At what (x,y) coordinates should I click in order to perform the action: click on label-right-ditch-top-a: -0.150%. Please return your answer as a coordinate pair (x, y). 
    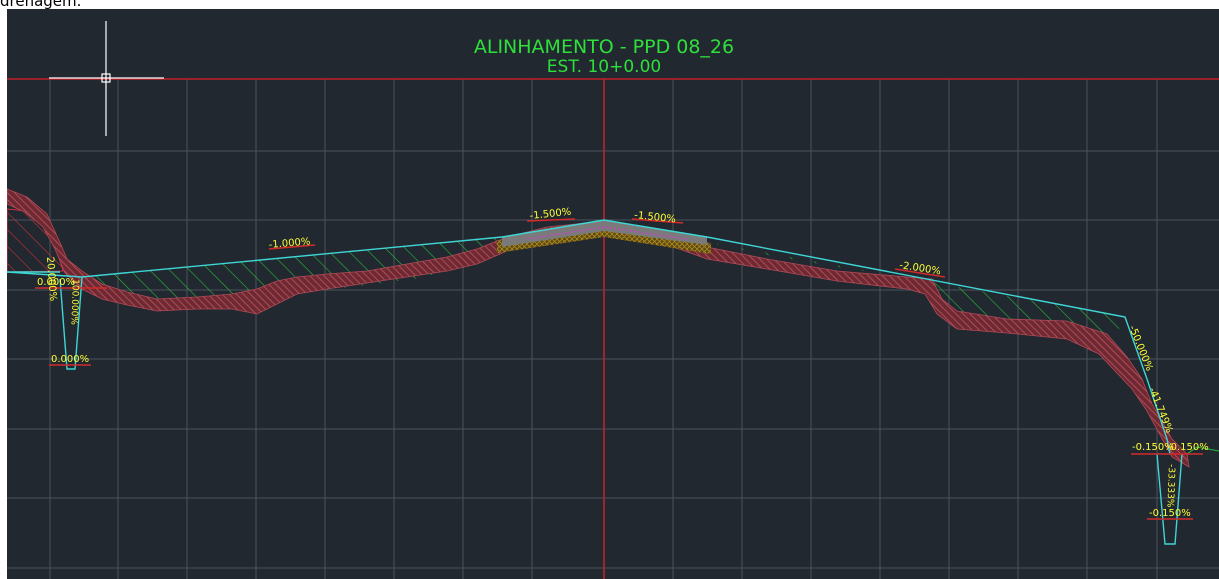
    Looking at the image, I should click on (1153, 447).